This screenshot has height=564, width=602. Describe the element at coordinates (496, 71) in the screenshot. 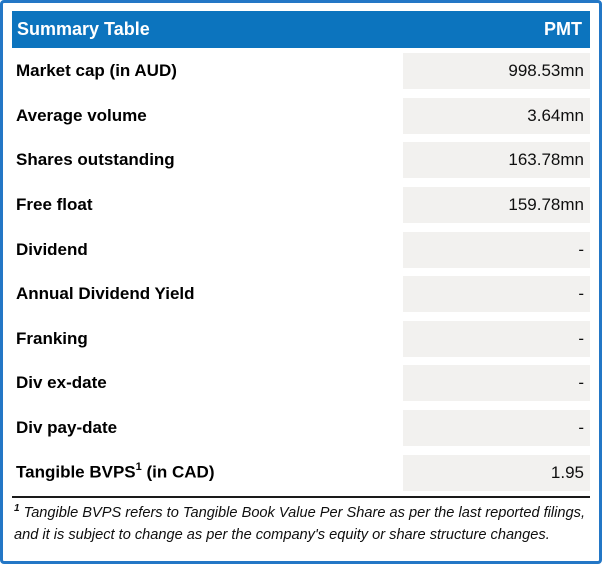

I see `row-value-market-cap: 998.53mn` at that location.